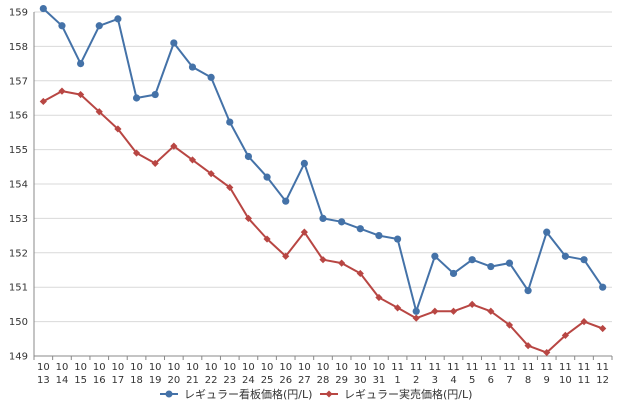 This screenshot has height=400, width=640. Describe the element at coordinates (18, 185) in the screenshot. I see `y-tick-label: 154` at that location.